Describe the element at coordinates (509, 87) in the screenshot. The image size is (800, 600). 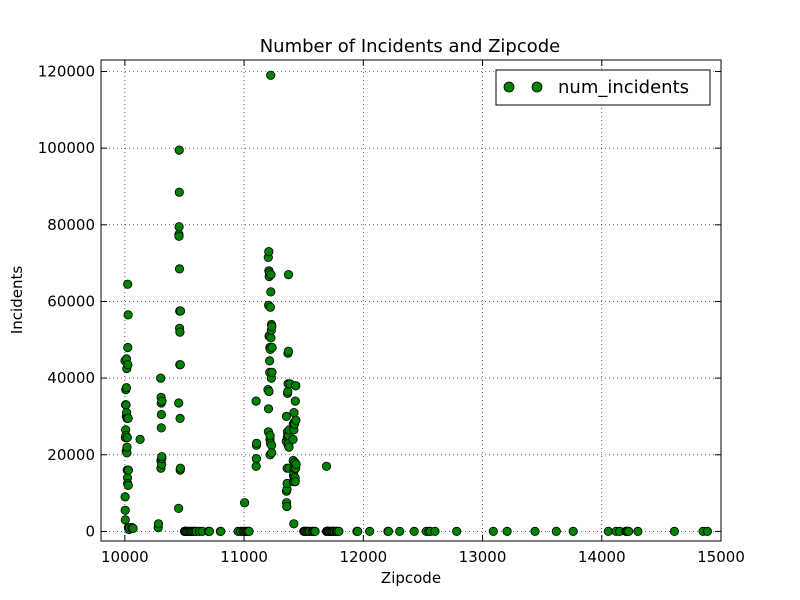
I see `legend-marker-left` at that location.